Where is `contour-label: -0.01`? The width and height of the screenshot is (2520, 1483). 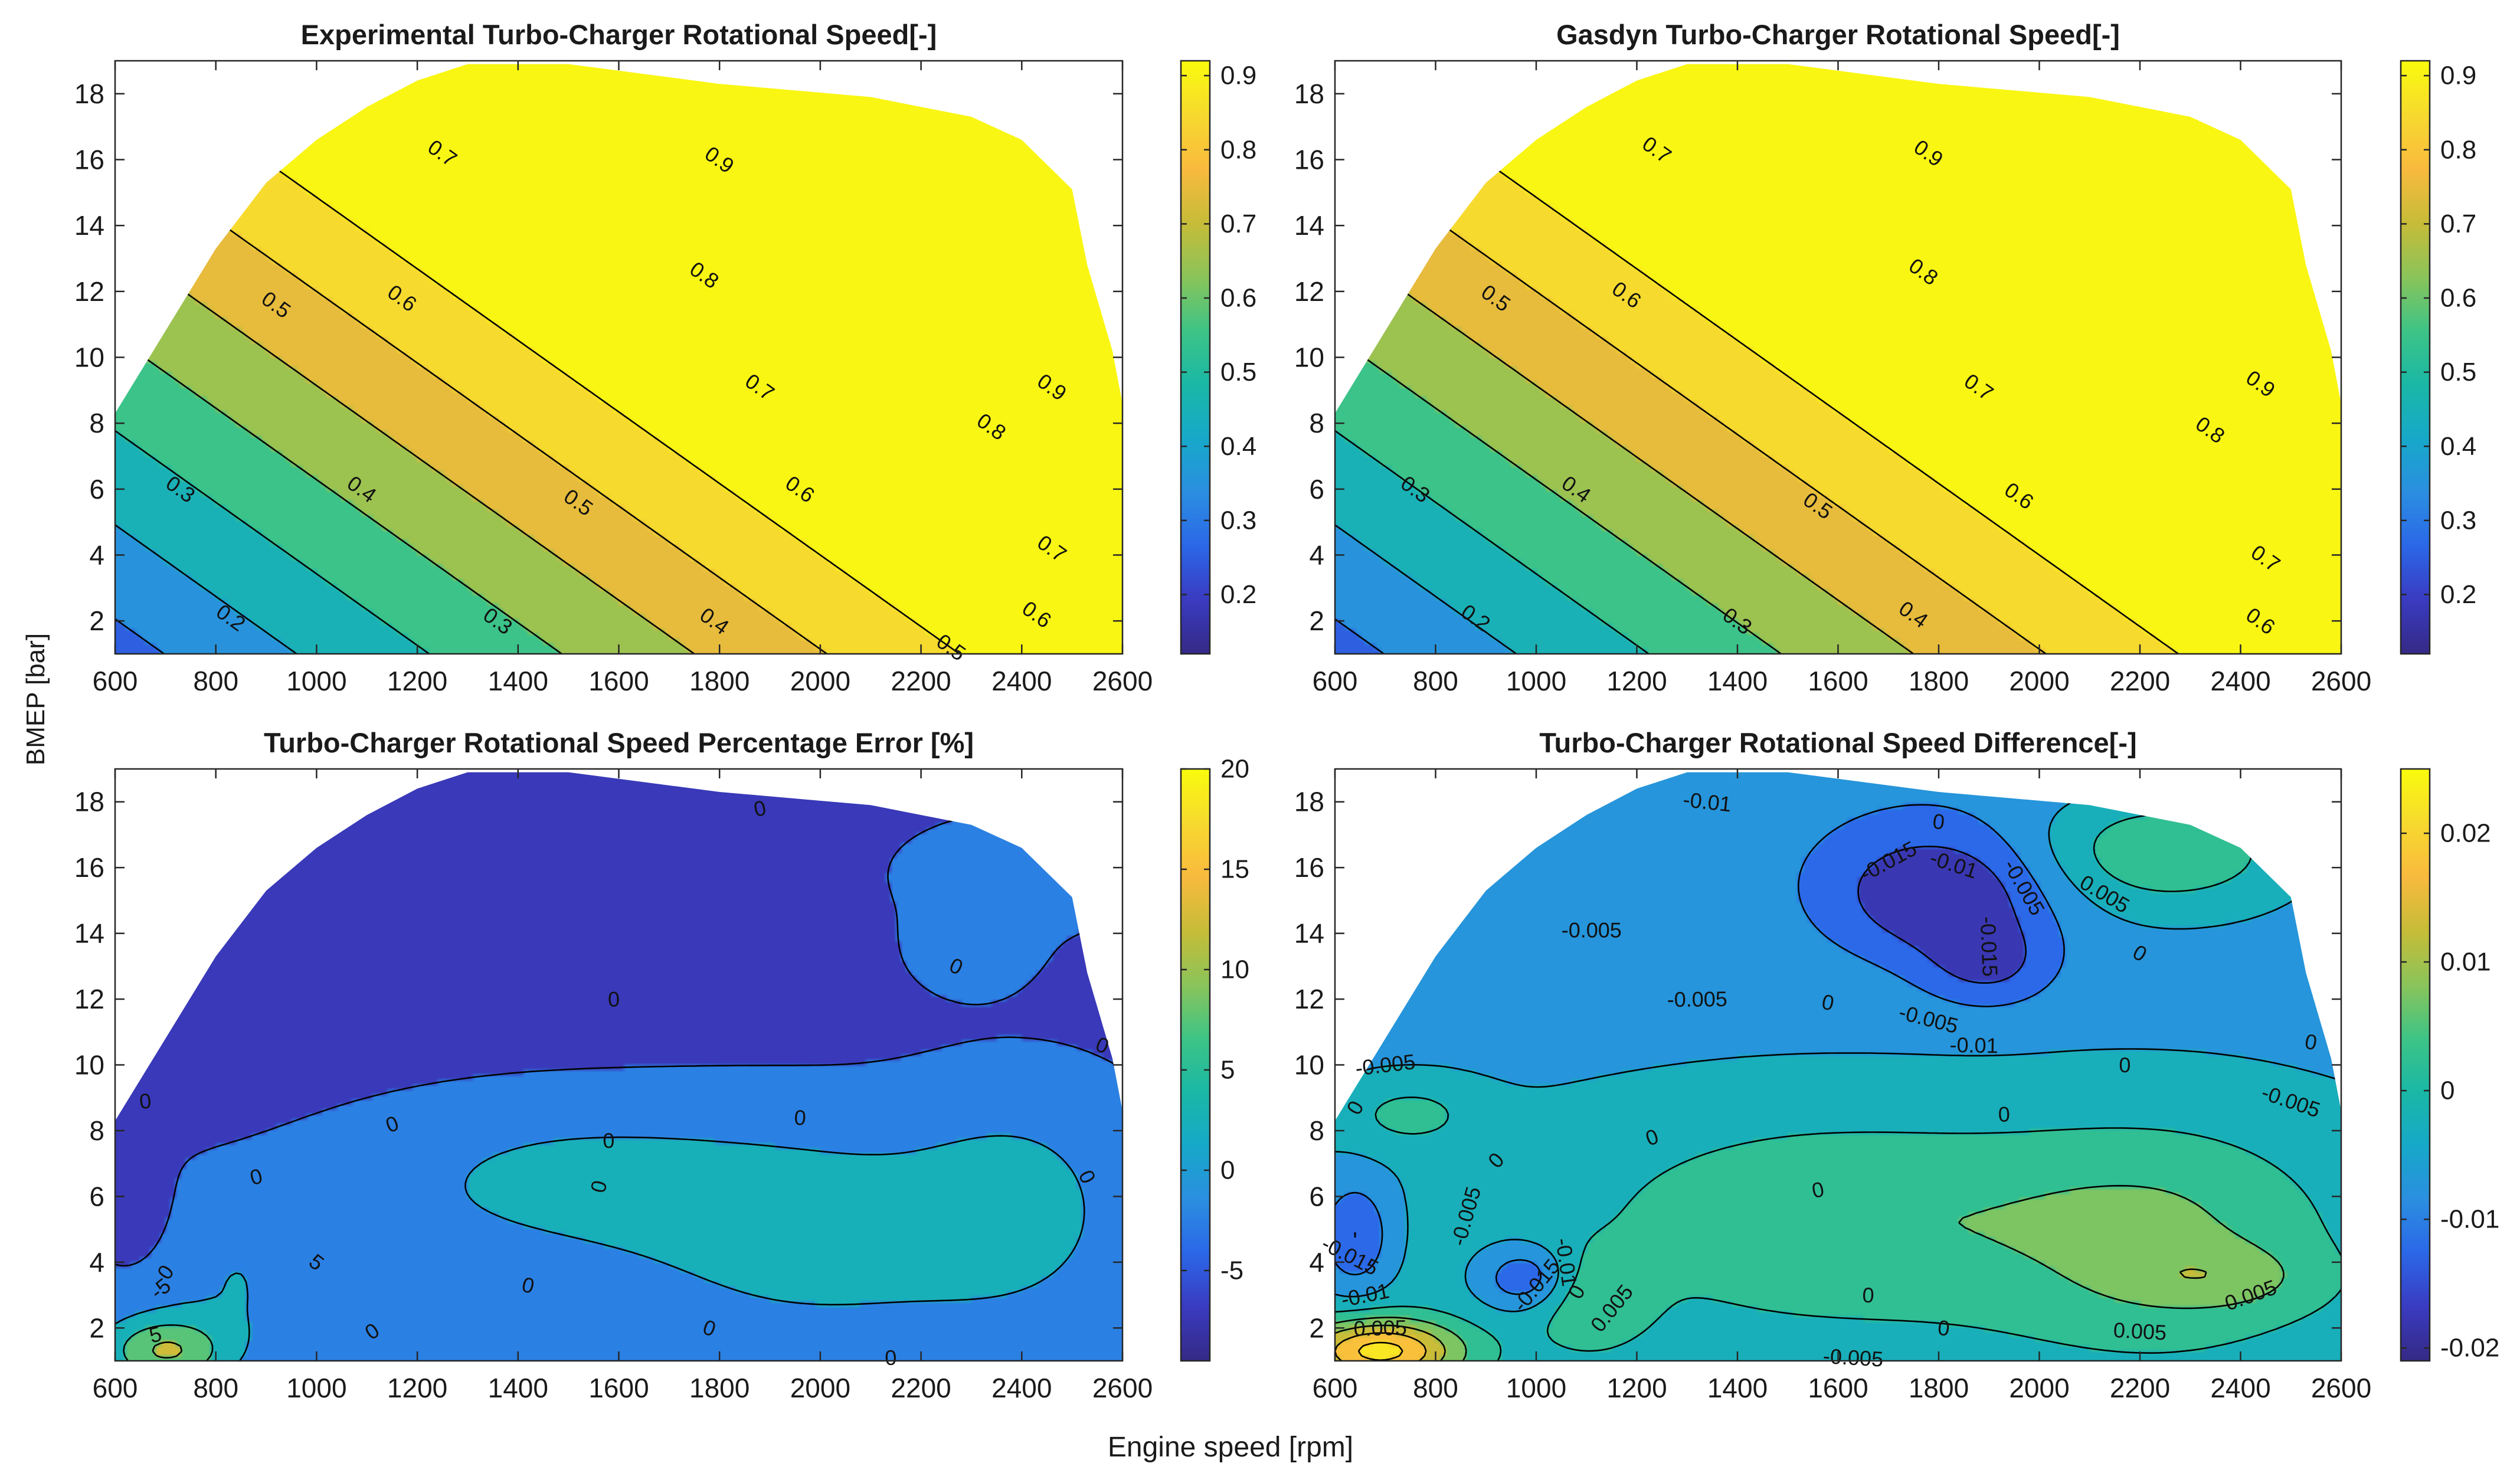
contour-label: -0.01 is located at coordinates (1707, 801).